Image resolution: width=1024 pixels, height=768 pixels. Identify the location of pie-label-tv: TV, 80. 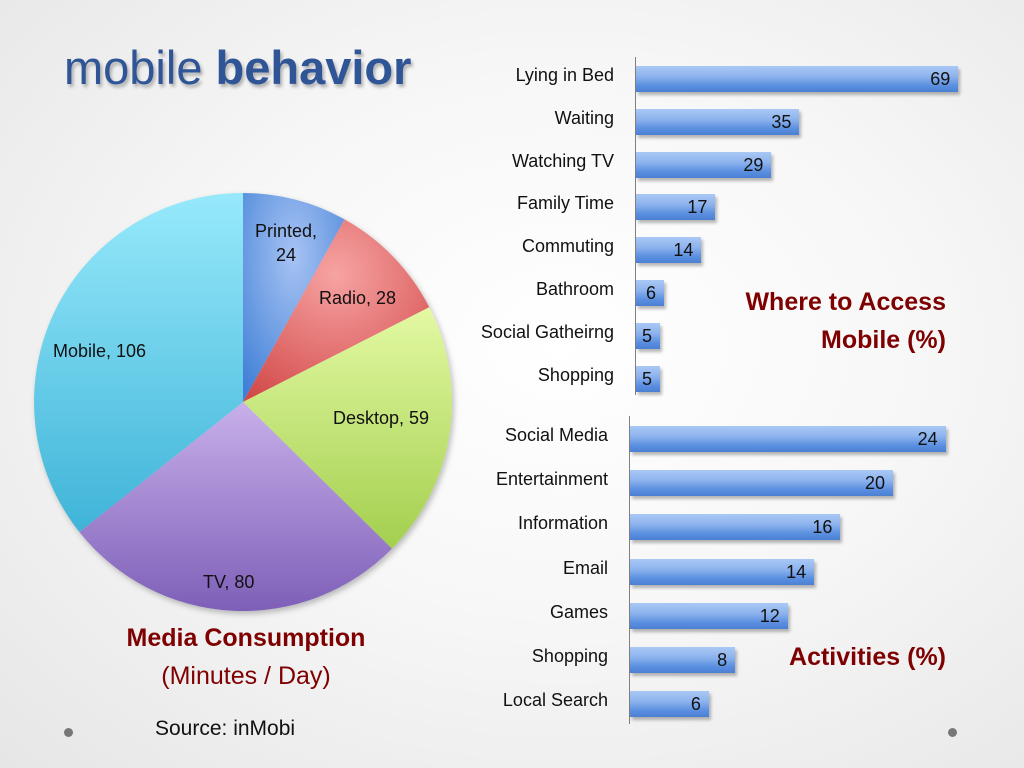
(229, 582).